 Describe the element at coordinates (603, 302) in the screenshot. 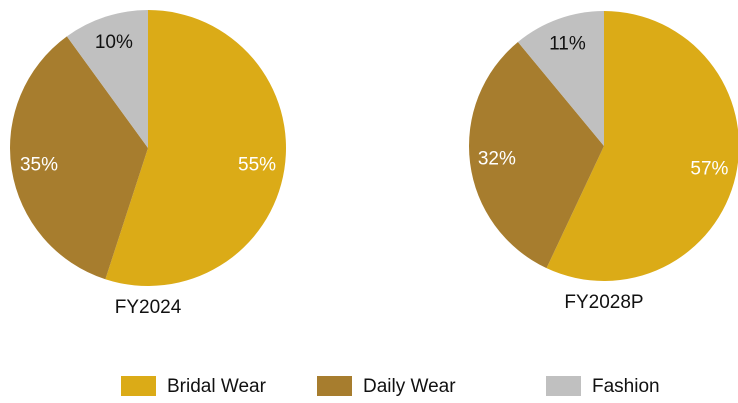

I see `pie-title: FY2028P` at that location.